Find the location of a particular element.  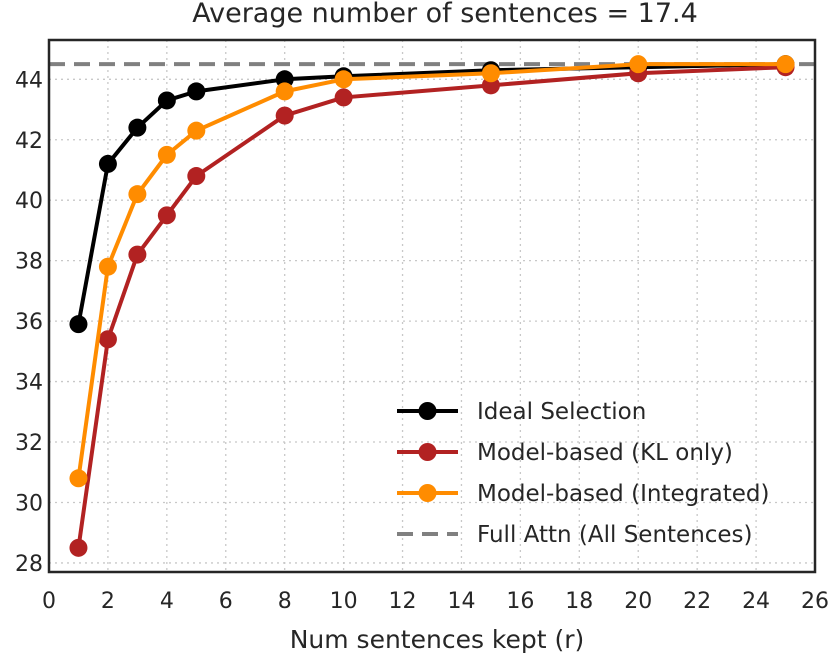

legend-item-full-attn-all-sentences: Full Attn (All Sentences) is located at coordinates (575, 535).